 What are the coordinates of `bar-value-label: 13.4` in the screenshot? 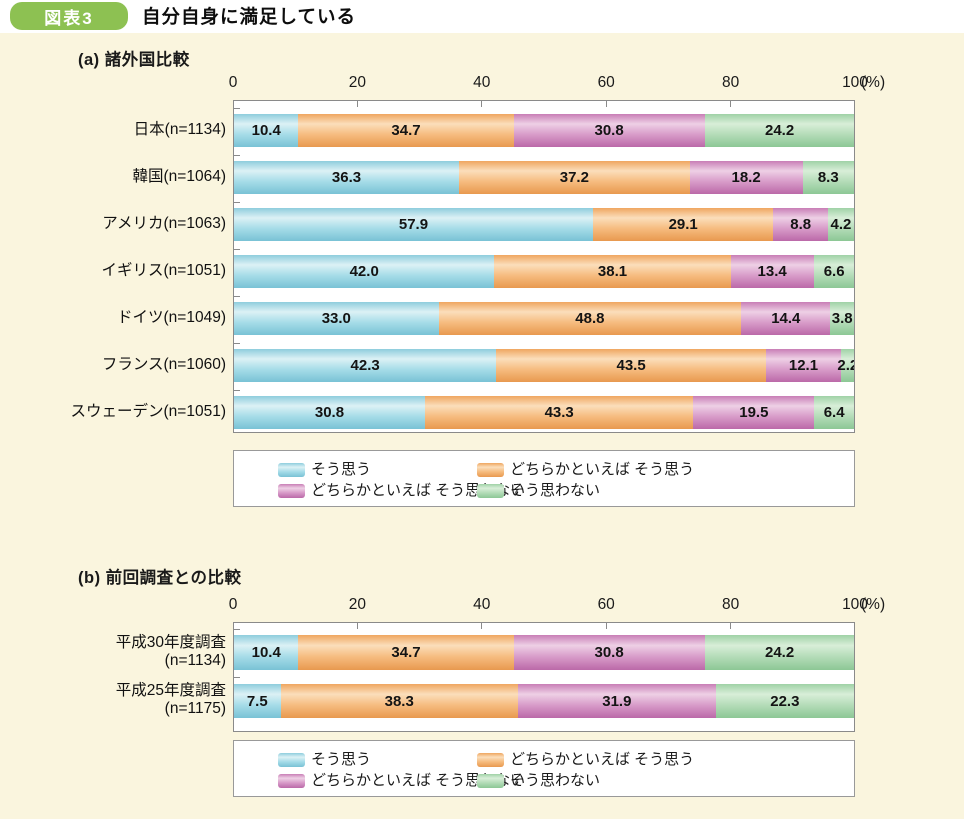 It's located at (772, 271).